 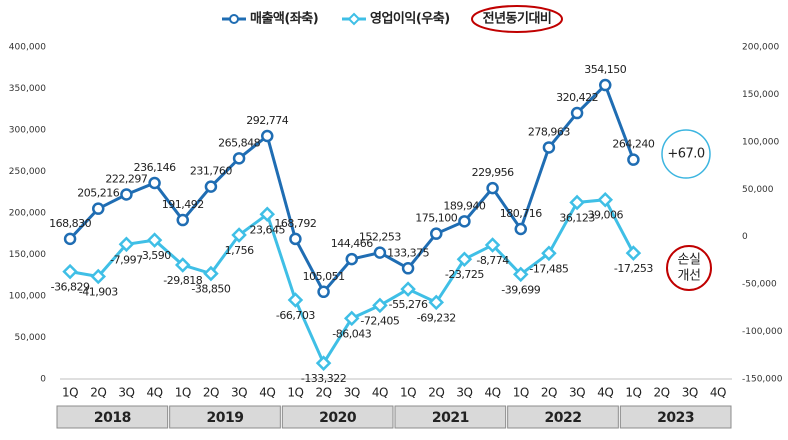 What do you see at coordinates (689, 276) in the screenshot?
I see `annotation: 개선` at bounding box center [689, 276].